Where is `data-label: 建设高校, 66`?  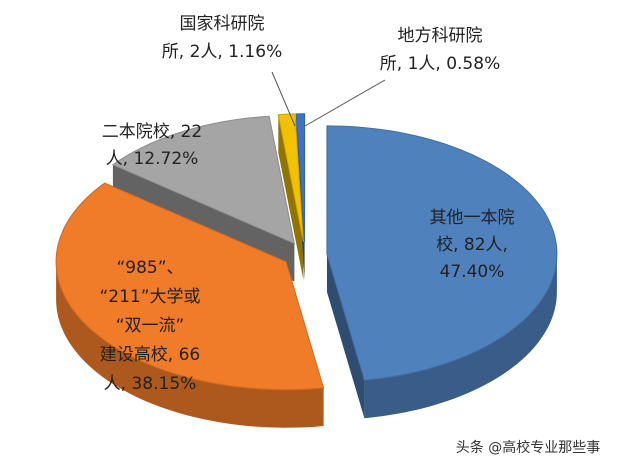
data-label: 建设高校, 66 is located at coordinates (150, 355).